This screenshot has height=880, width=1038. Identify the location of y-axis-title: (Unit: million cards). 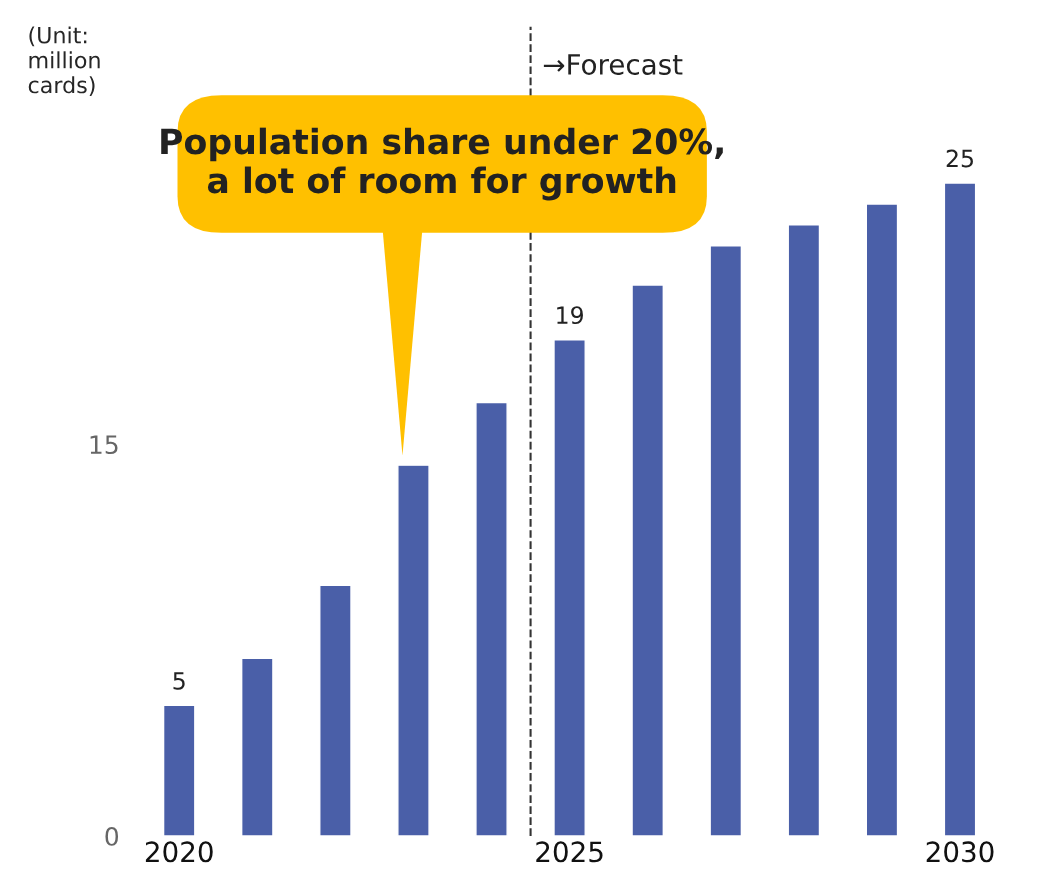
(64, 61).